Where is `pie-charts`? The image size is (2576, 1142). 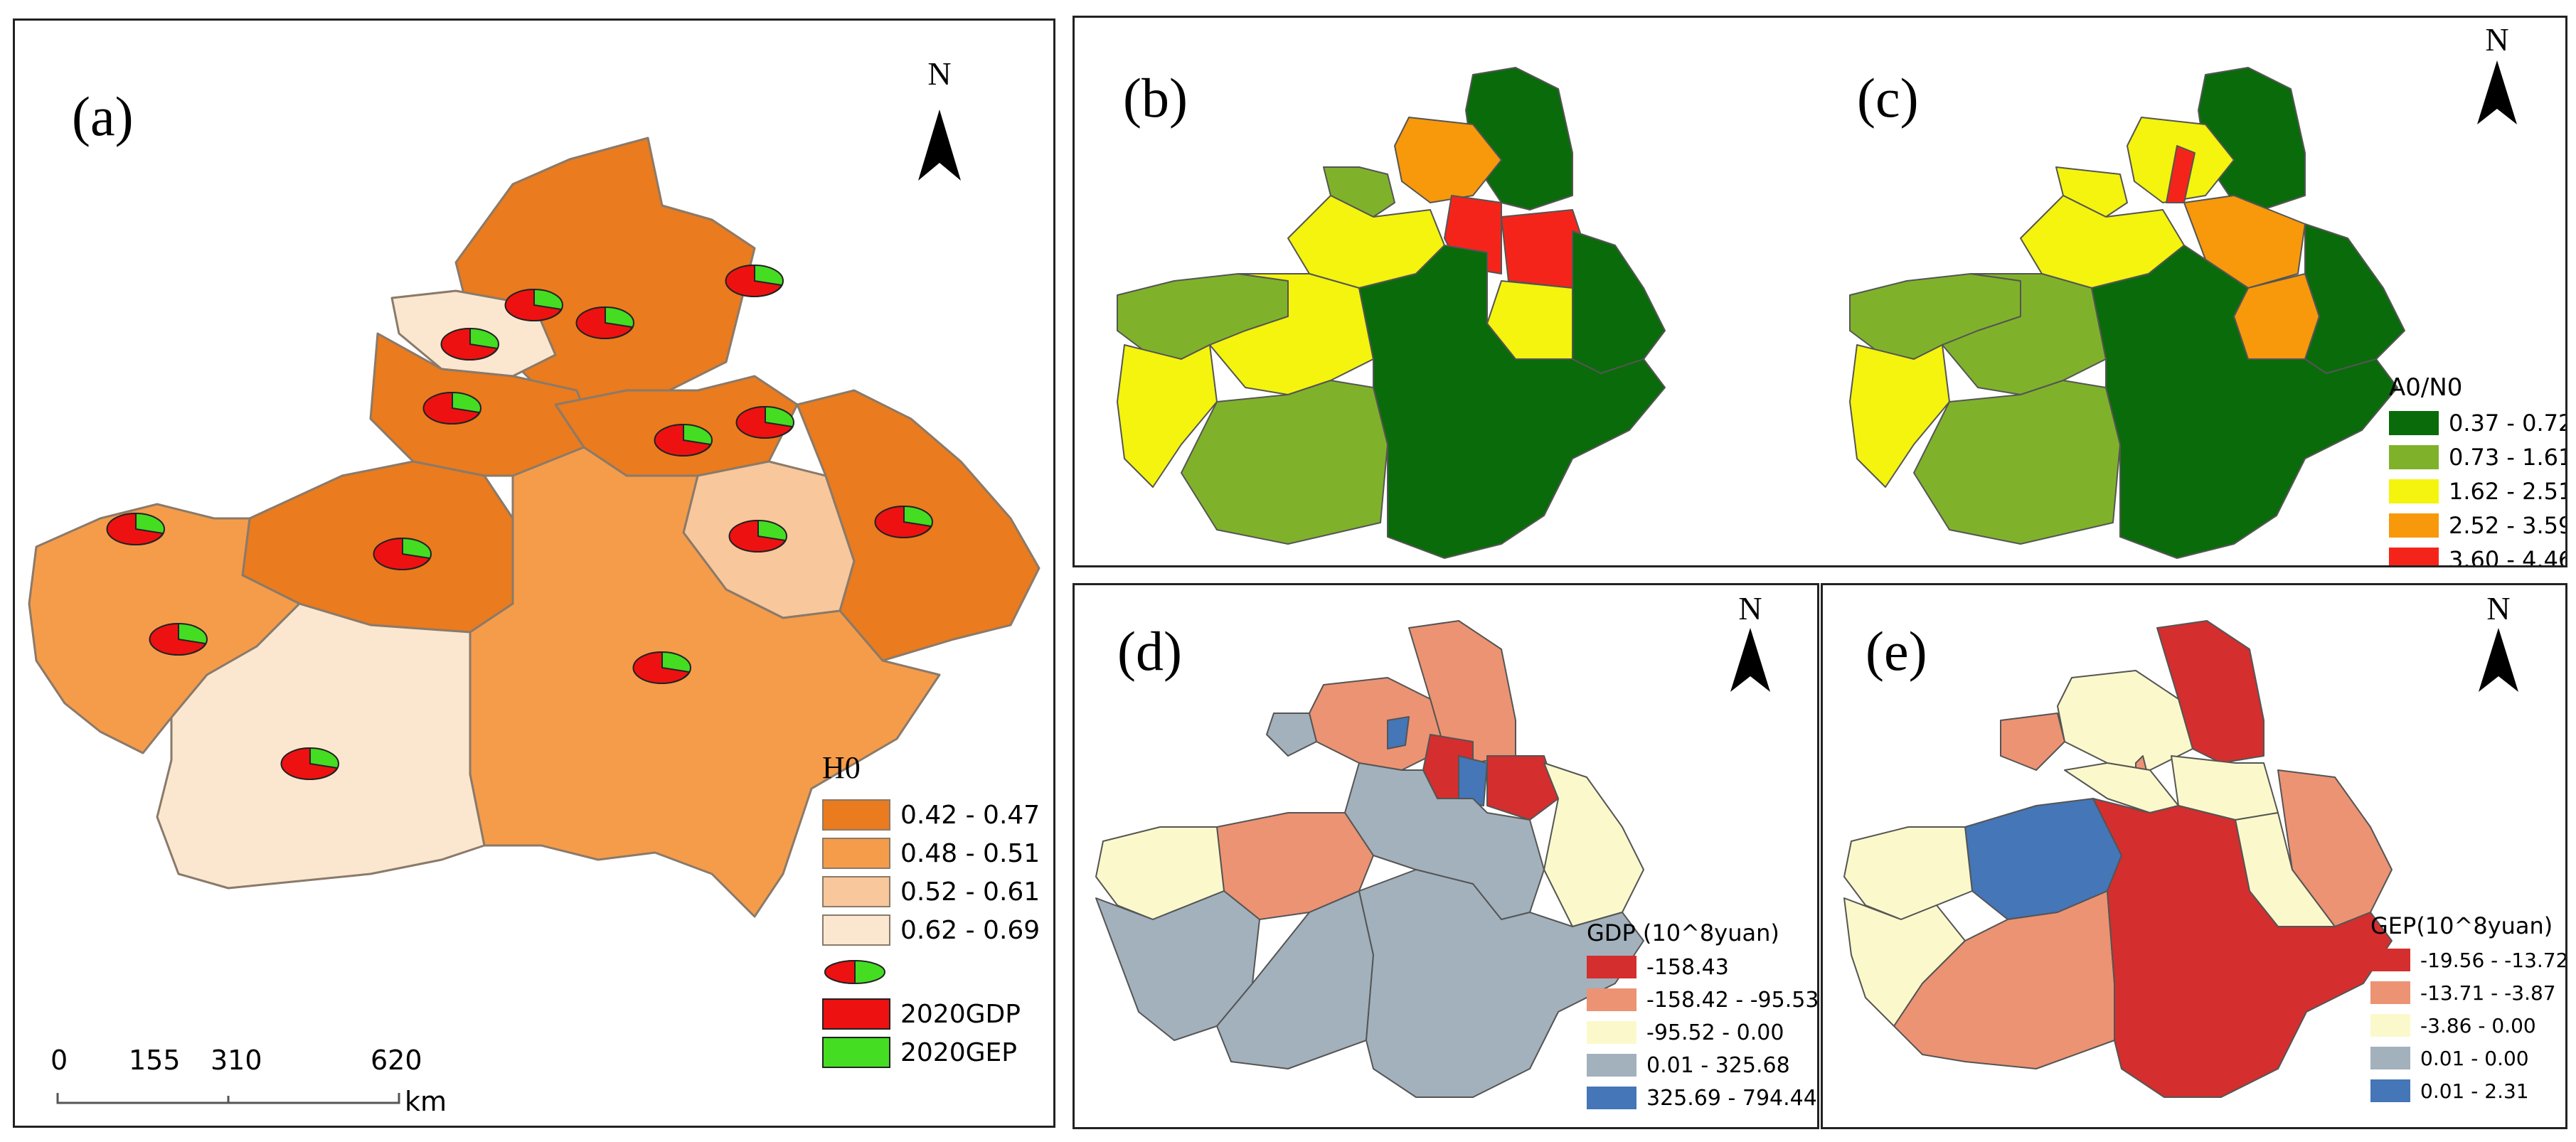
pie-charts is located at coordinates (519, 522).